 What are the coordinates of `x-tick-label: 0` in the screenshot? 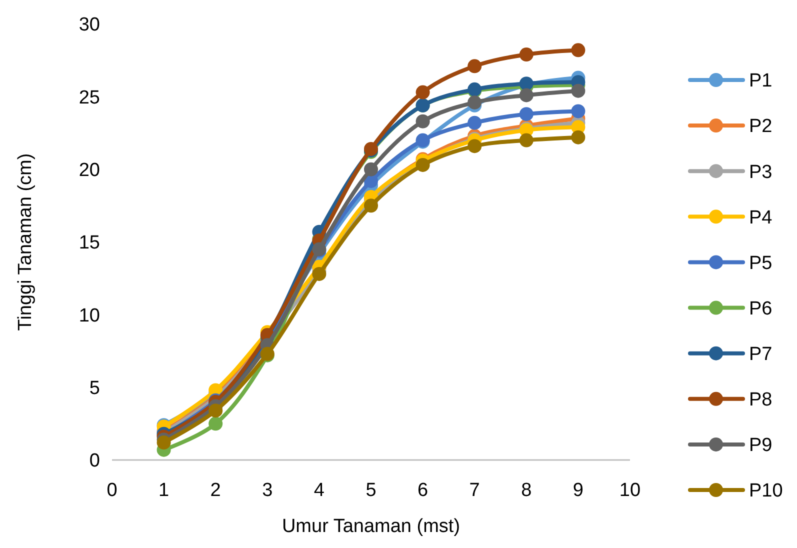 It's located at (112, 490).